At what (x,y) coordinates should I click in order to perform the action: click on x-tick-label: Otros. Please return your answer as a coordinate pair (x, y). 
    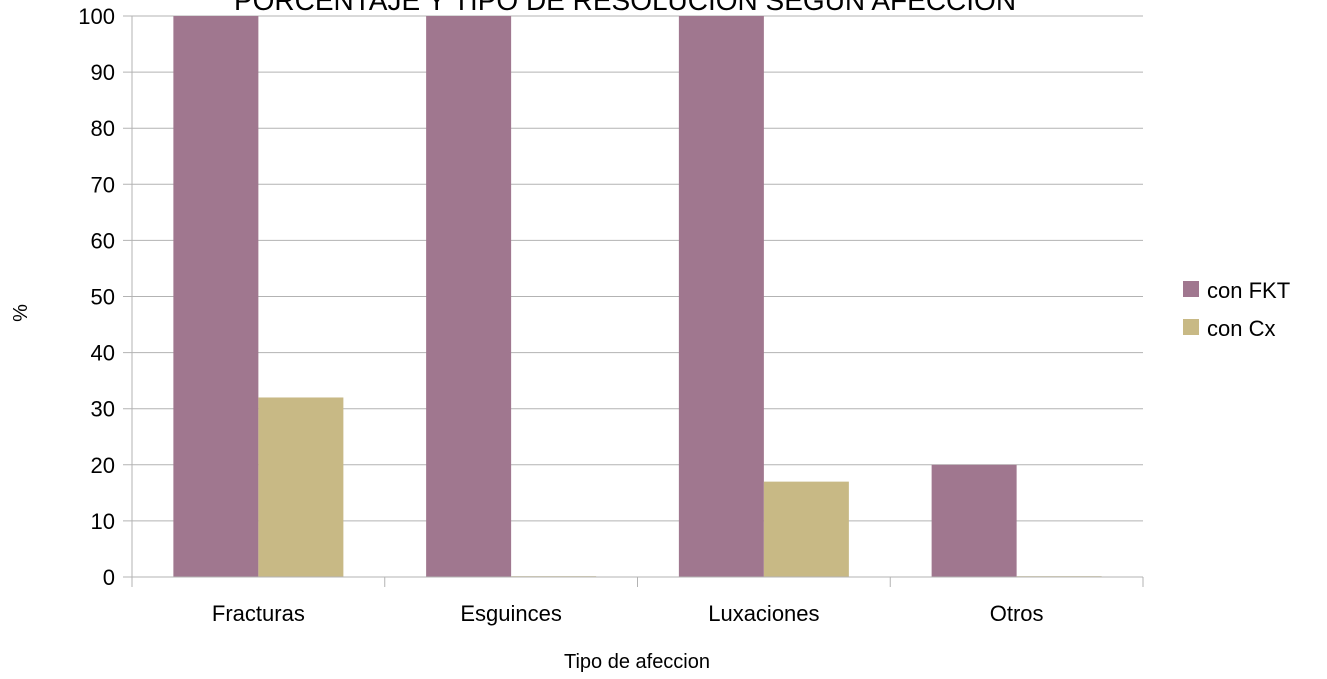
    Looking at the image, I should click on (1017, 613).